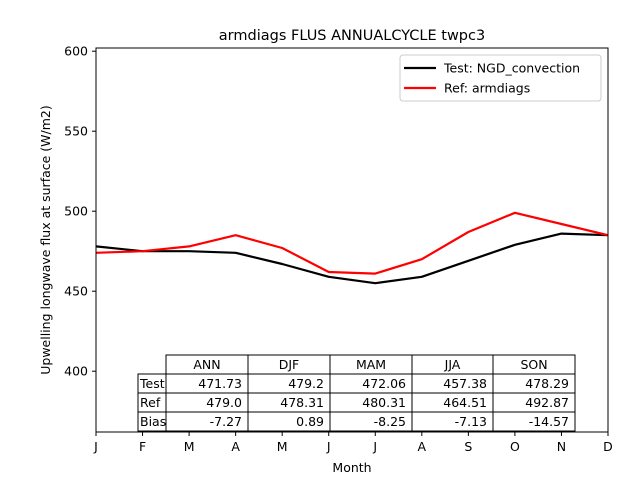 Image resolution: width=640 pixels, height=480 pixels. What do you see at coordinates (289, 364) in the screenshot?
I see `table-header-label: DJF` at bounding box center [289, 364].